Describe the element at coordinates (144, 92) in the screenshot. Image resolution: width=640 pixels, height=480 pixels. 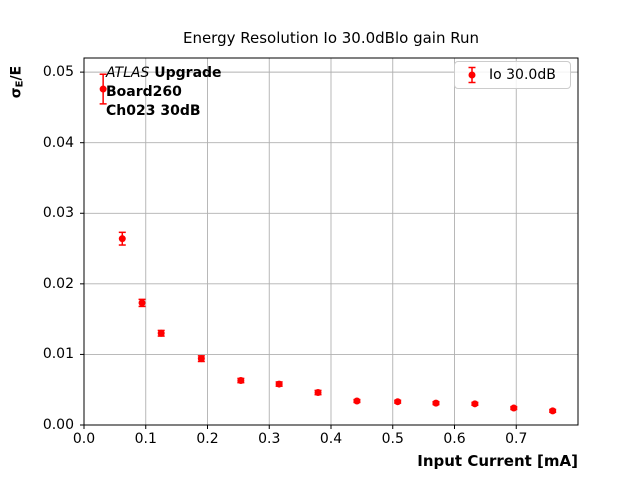
I see `annotation-line-2: Board260` at that location.